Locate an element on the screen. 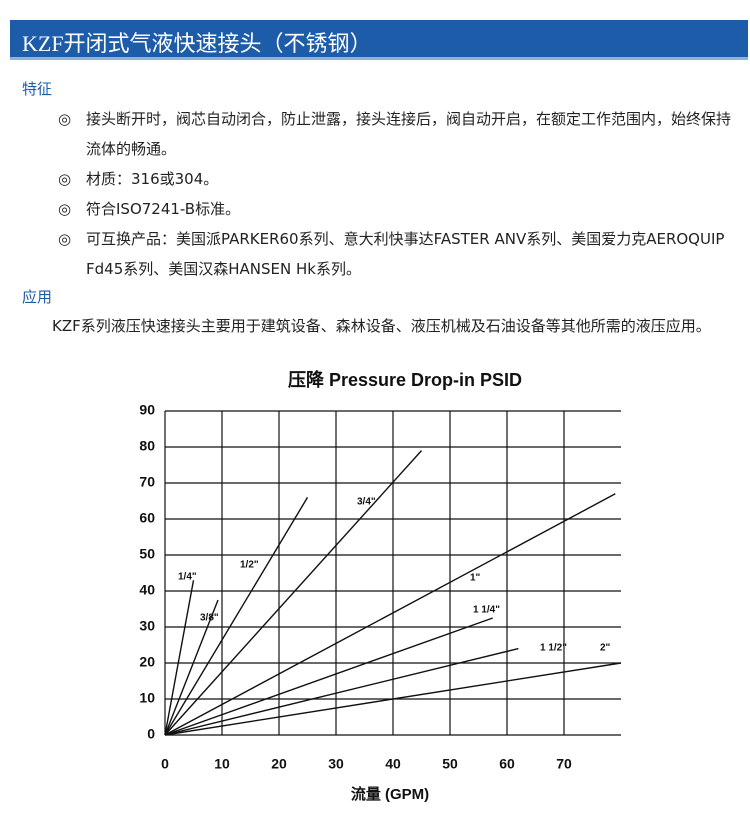  x-tick-label: 30 is located at coordinates (336, 764).